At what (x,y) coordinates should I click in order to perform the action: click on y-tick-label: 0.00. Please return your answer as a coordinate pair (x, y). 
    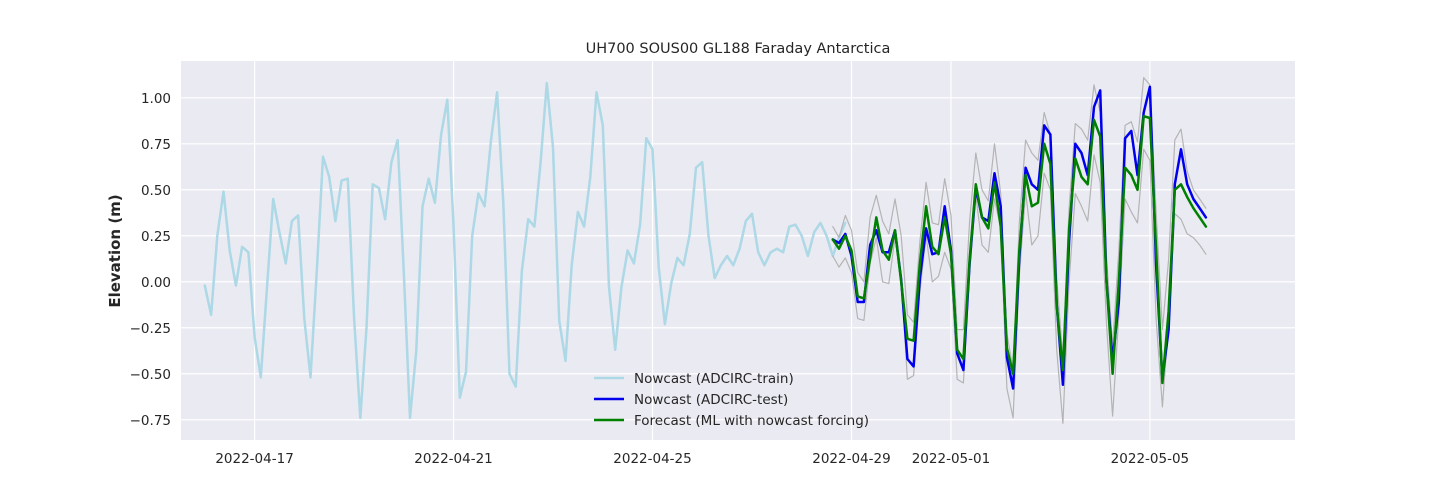
    Looking at the image, I should click on (156, 283).